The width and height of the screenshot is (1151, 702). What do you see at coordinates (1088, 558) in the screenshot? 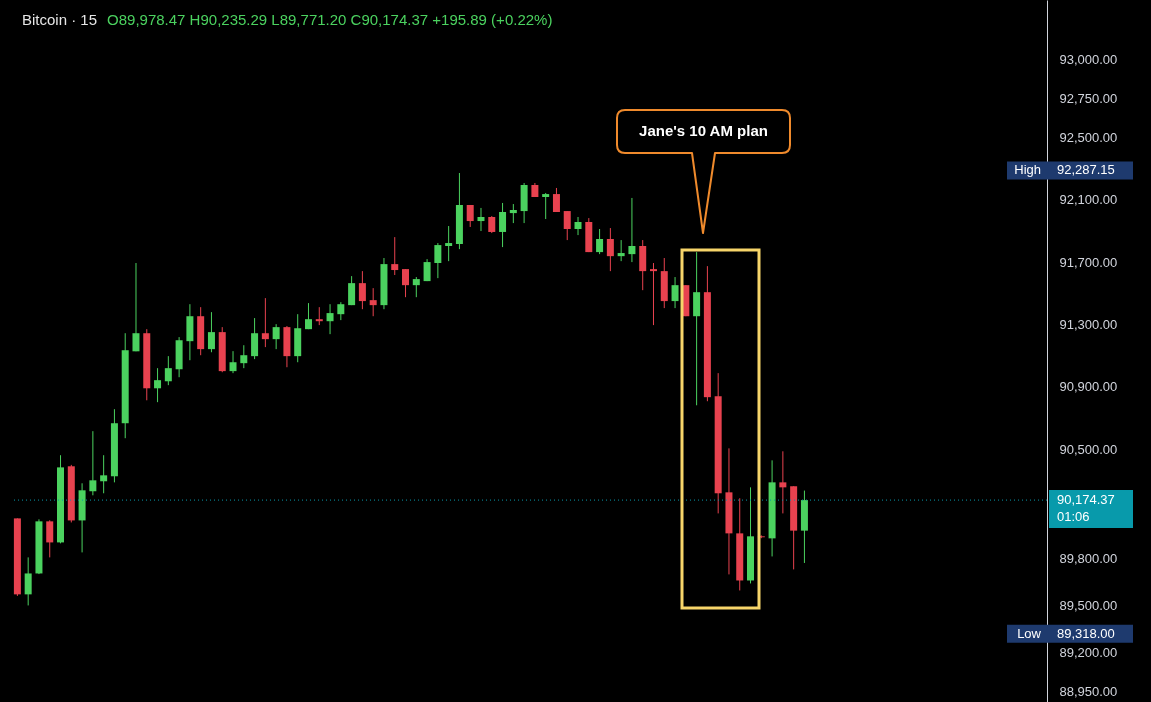
I see `y-tick-label: 89,800.00` at bounding box center [1088, 558].